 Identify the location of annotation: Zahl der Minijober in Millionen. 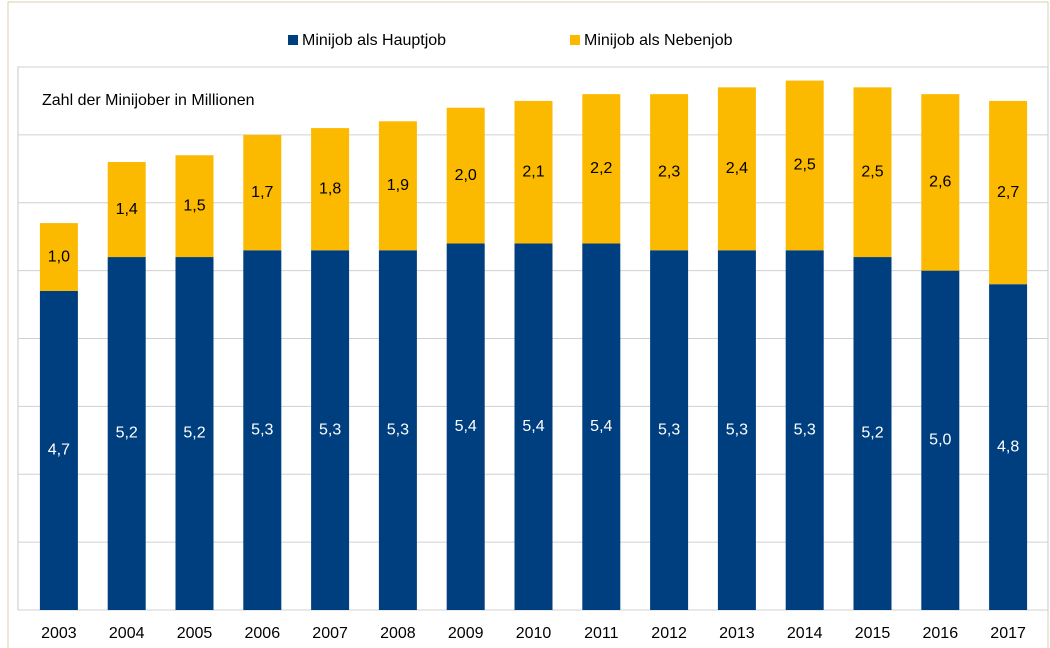
(148, 100).